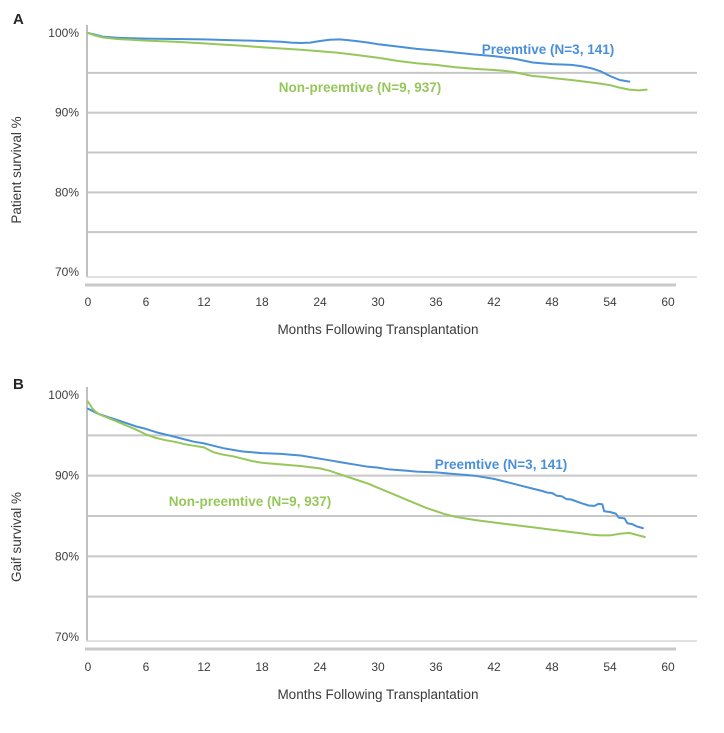 This screenshot has width=724, height=733. What do you see at coordinates (359, 57) in the screenshot?
I see `preemtive-curve-panel-a` at bounding box center [359, 57].